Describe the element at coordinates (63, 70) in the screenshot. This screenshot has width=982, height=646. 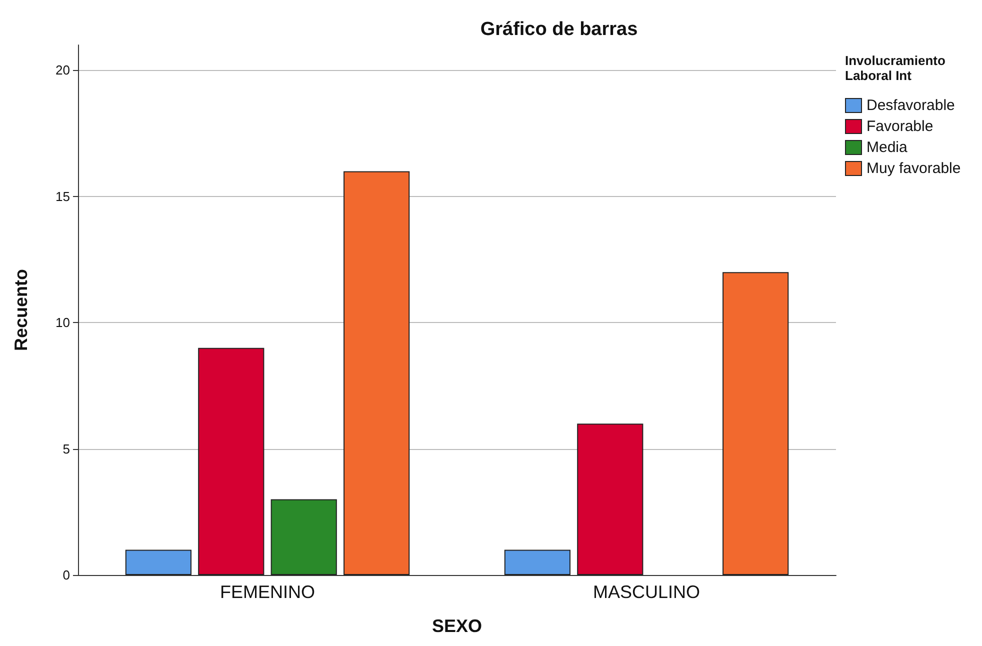
I see `y-tick-label: 20` at that location.